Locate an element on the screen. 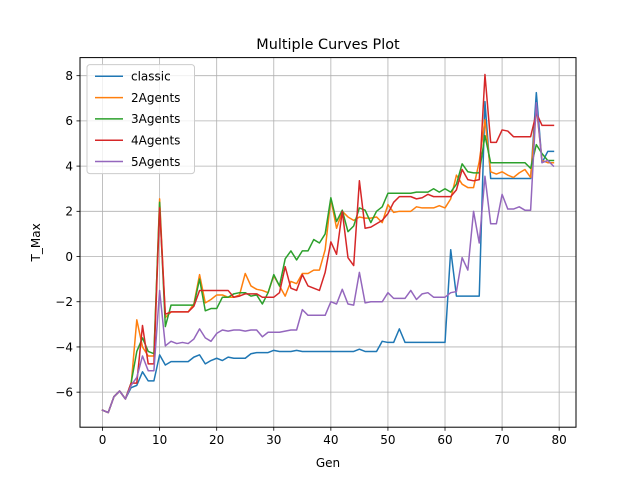 Image resolution: width=640 pixels, height=484 pixels. y-tick-label: 0 is located at coordinates (69, 257).